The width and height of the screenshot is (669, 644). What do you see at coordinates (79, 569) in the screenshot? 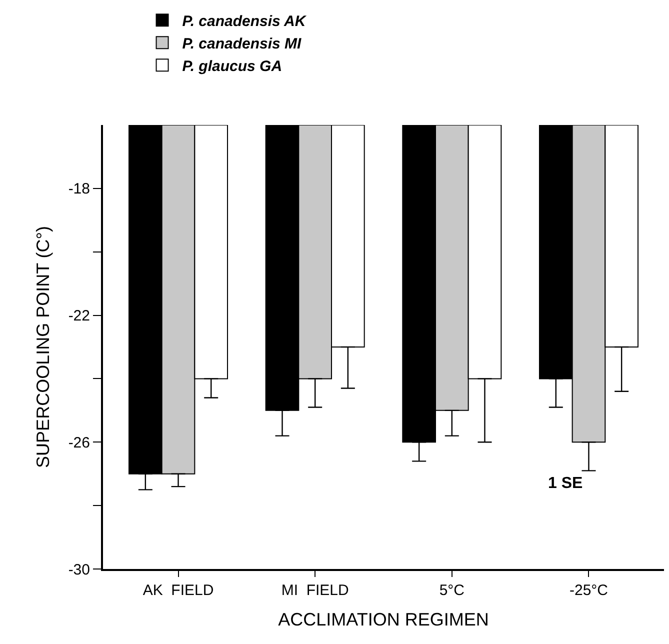
I see `y-tick-label: -30` at bounding box center [79, 569].